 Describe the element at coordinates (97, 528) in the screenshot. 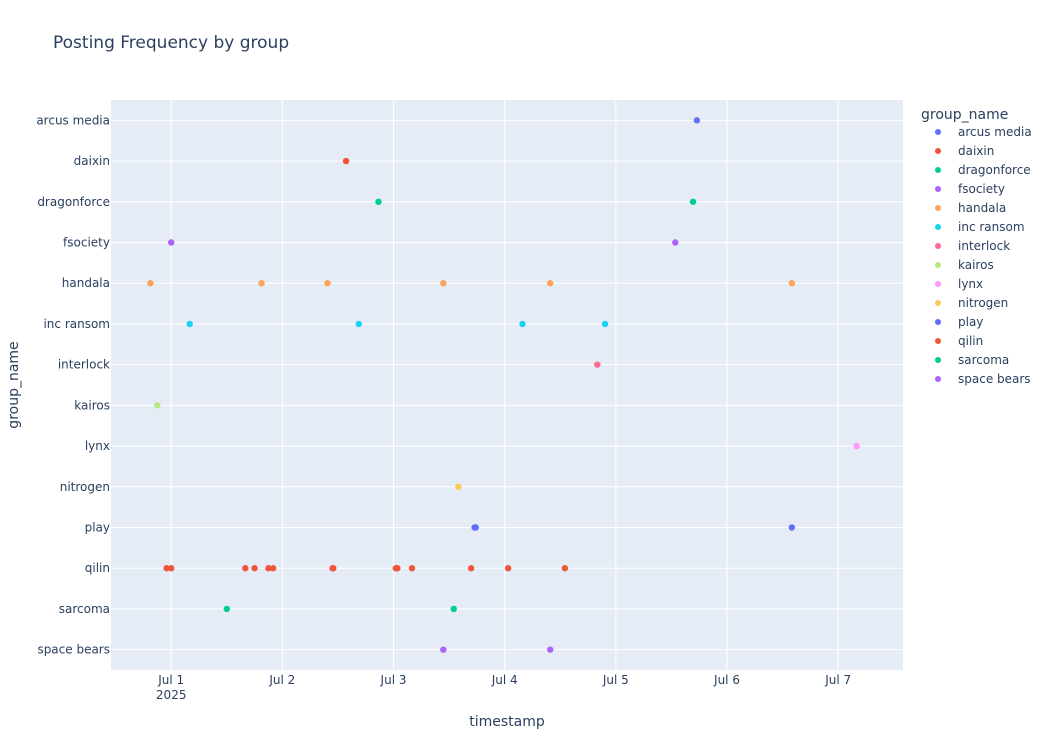

I see `y-tick-label: play` at that location.